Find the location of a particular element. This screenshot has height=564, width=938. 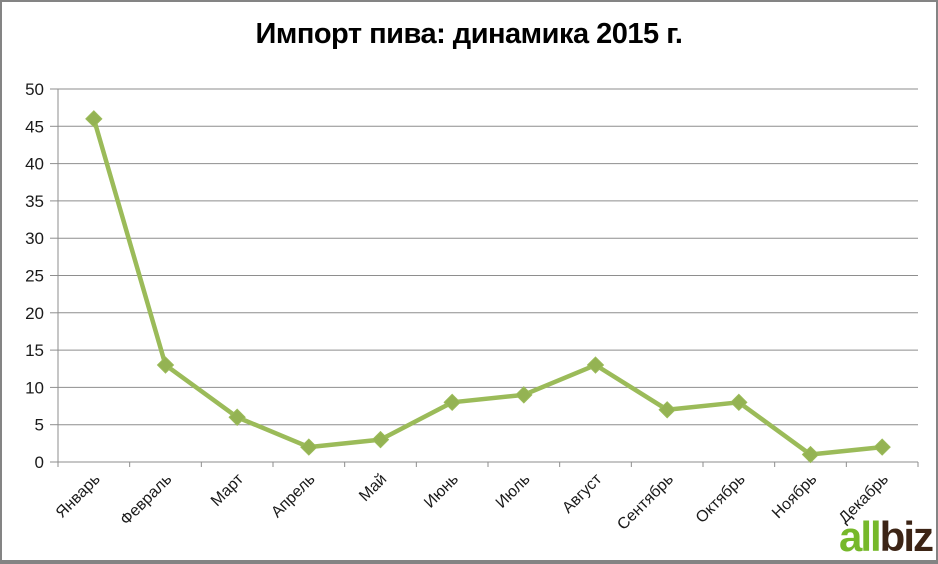

allbiz-logo-biz: biz is located at coordinates (906, 536).